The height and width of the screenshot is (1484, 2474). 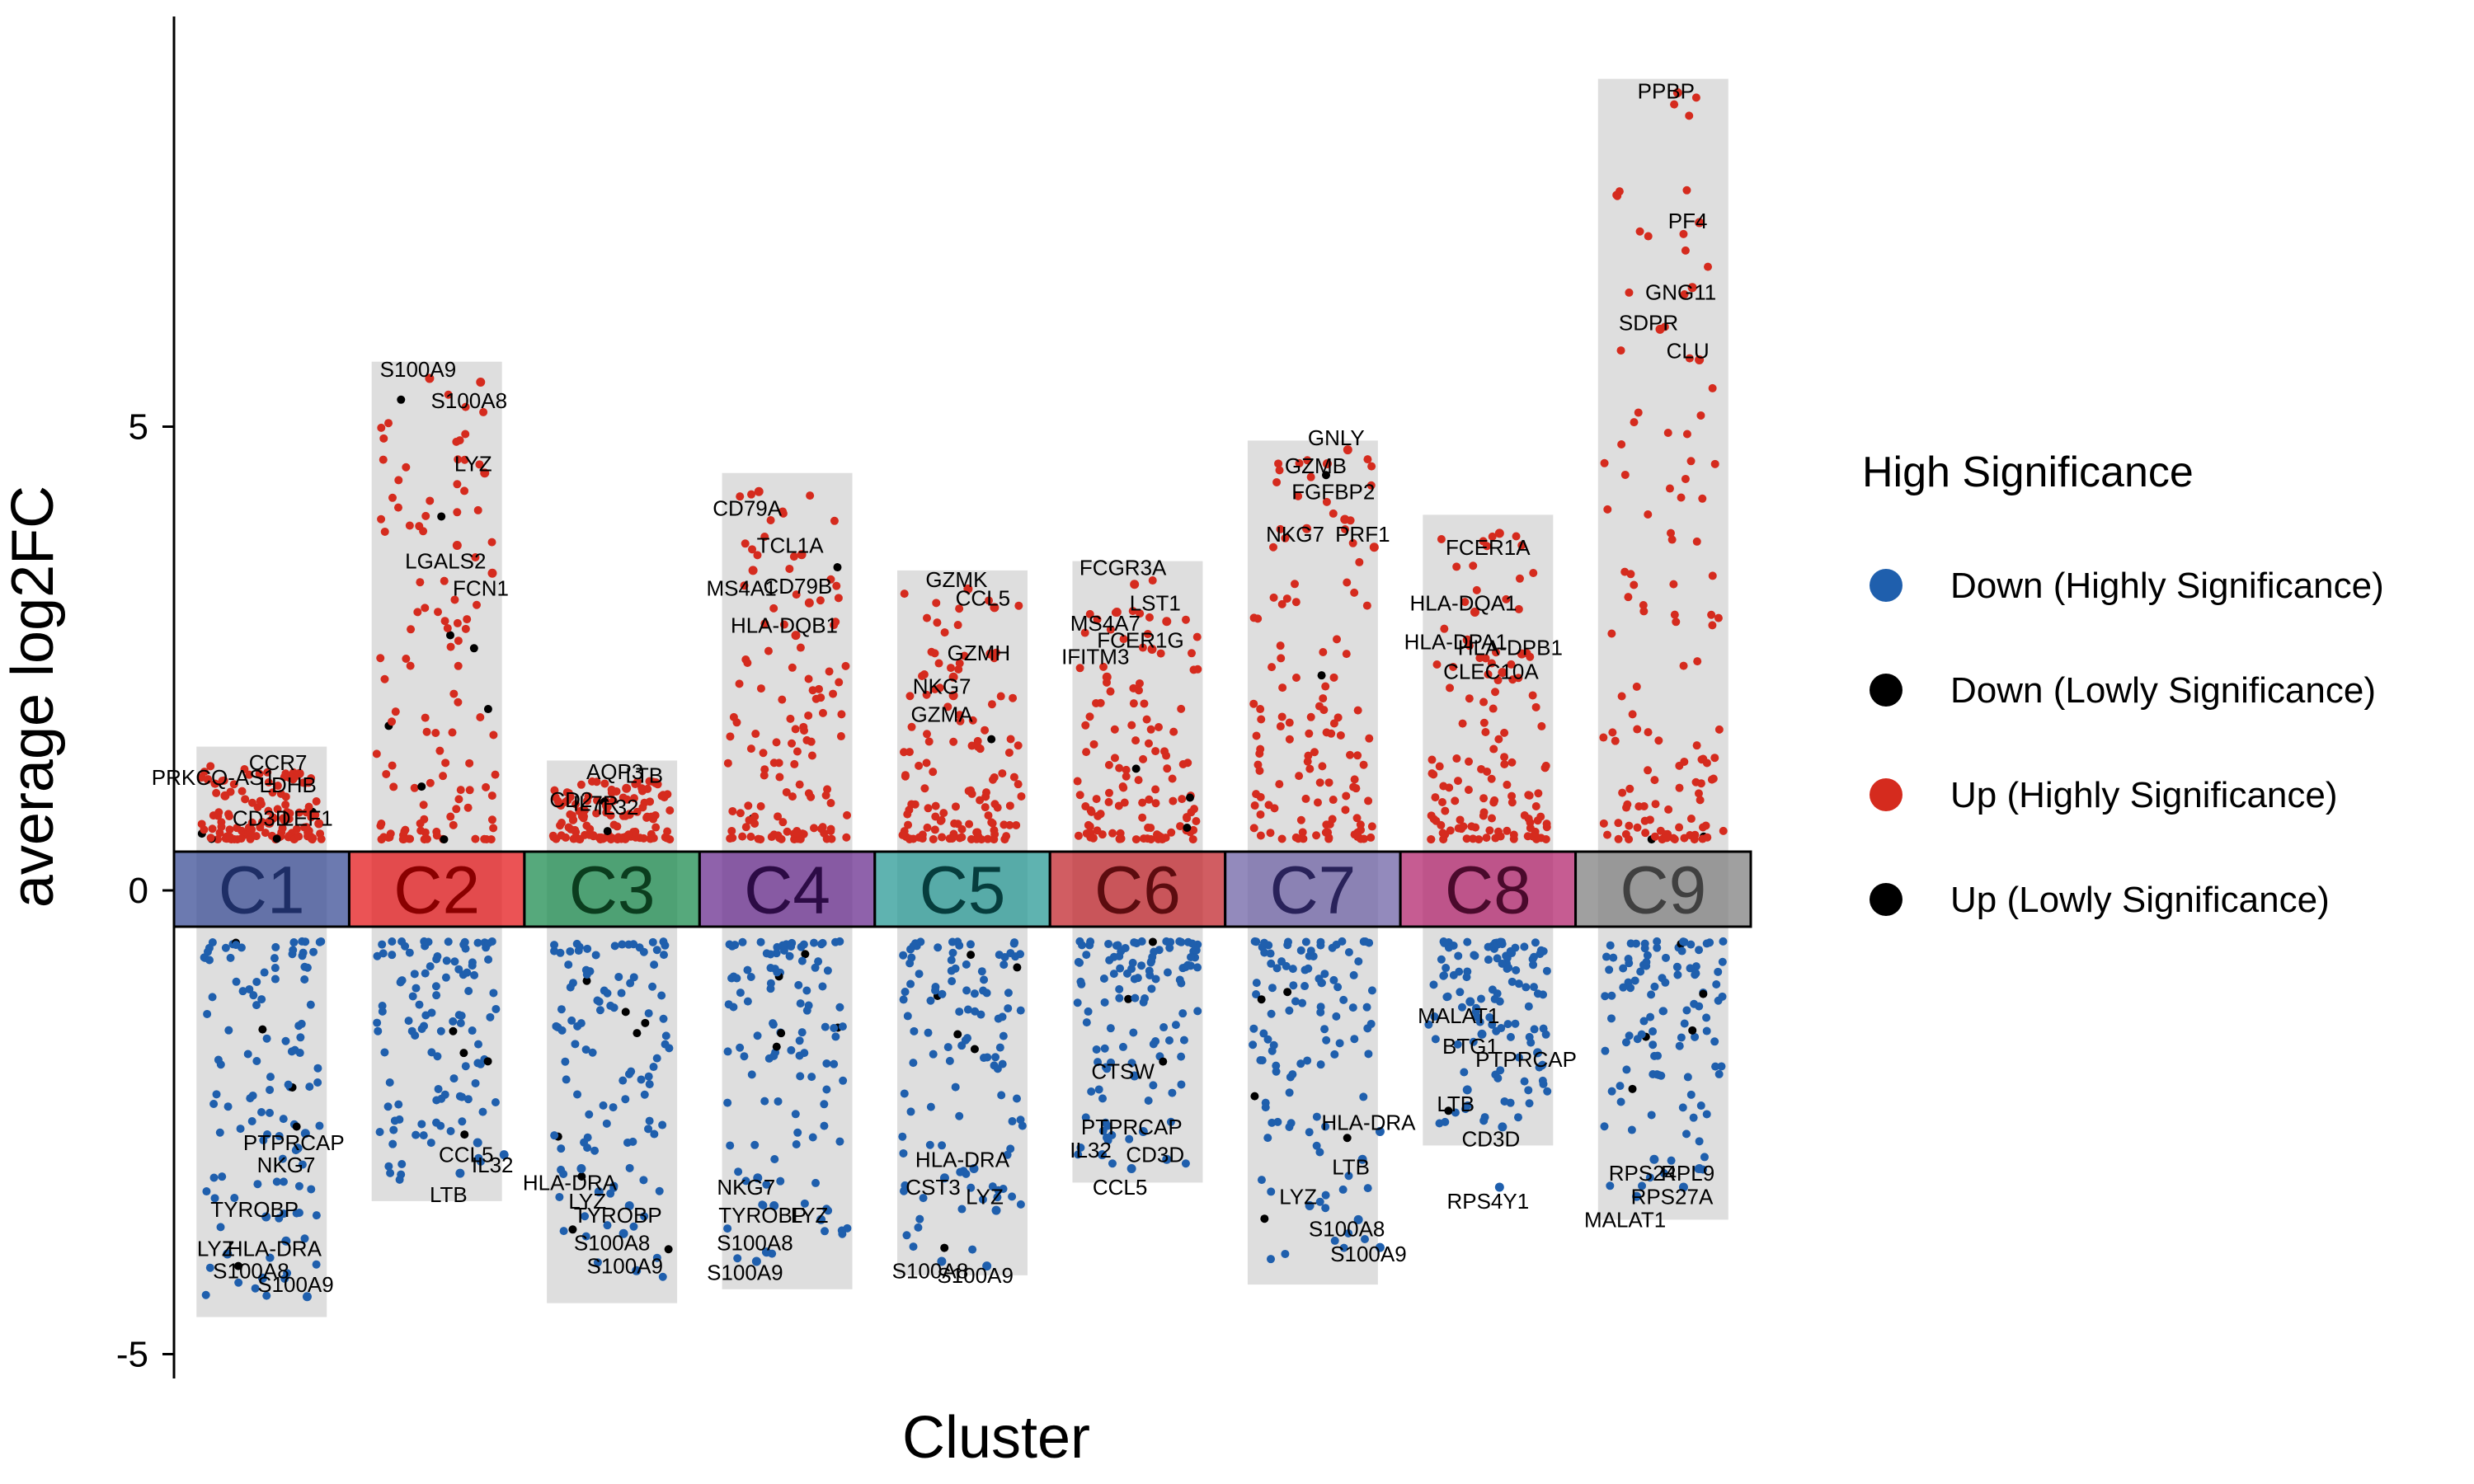 I want to click on gene-point-FCER1G, so click(x=1152, y=649).